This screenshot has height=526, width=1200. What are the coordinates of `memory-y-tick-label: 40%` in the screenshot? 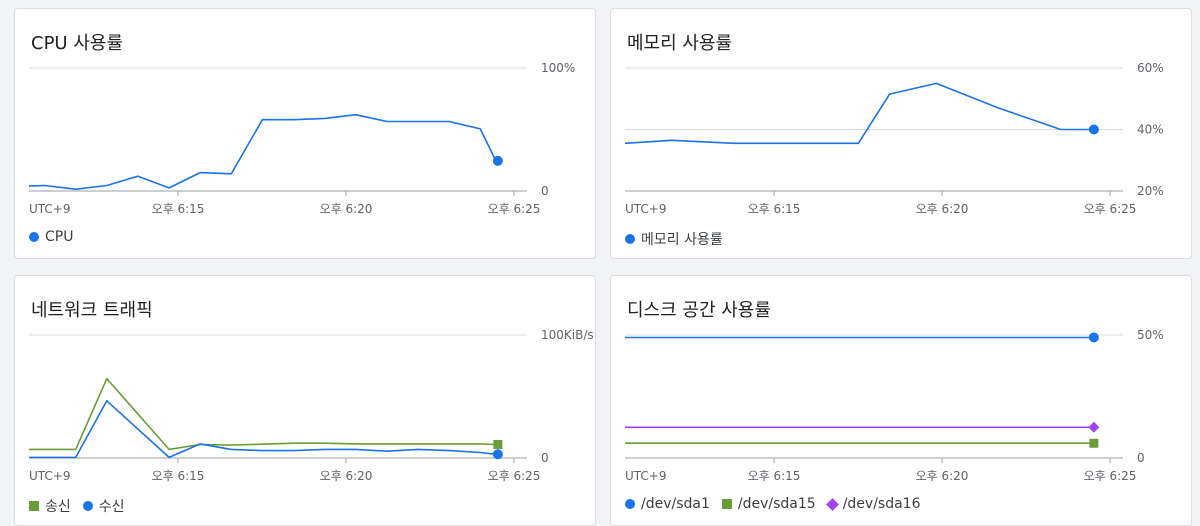 It's located at (1150, 130).